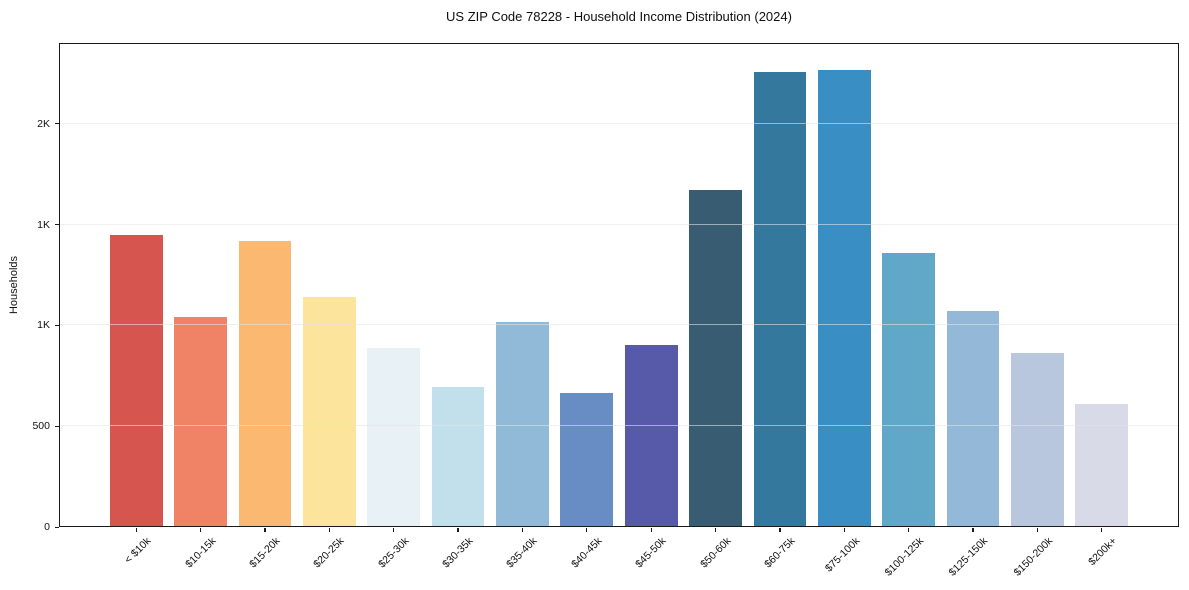  What do you see at coordinates (909, 389) in the screenshot?
I see `bar-100-125k` at bounding box center [909, 389].